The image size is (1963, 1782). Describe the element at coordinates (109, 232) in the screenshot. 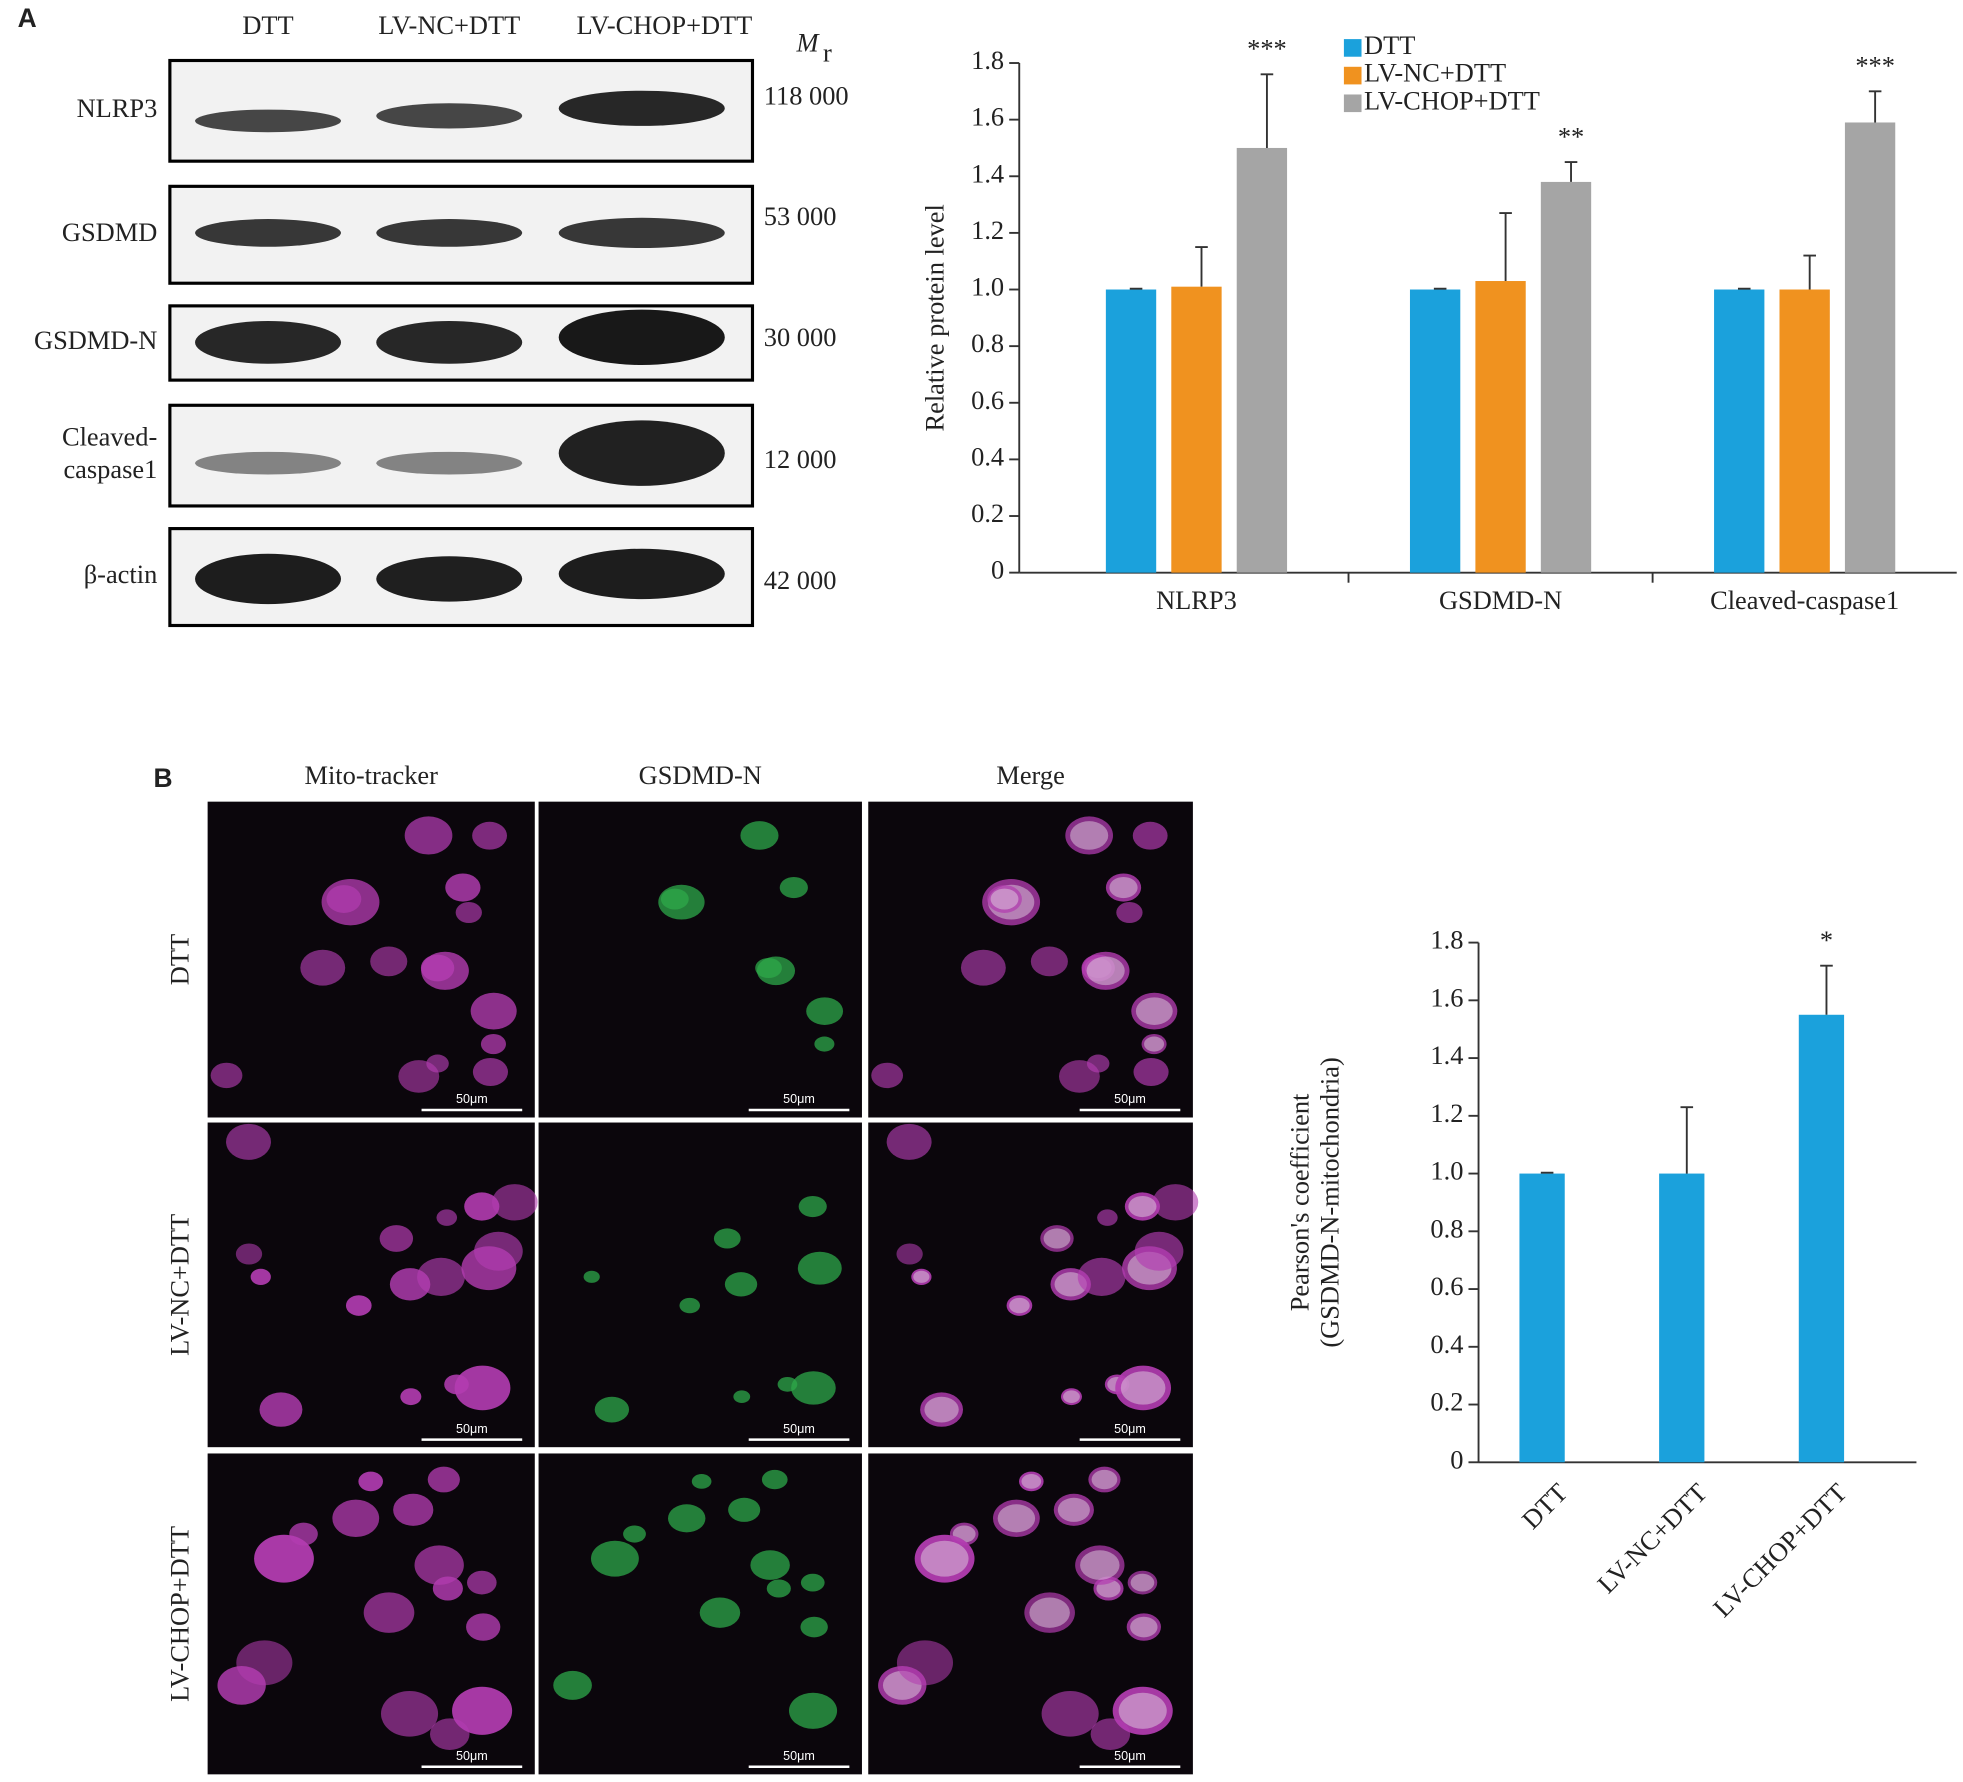

I see `row-label: GSDMD` at that location.